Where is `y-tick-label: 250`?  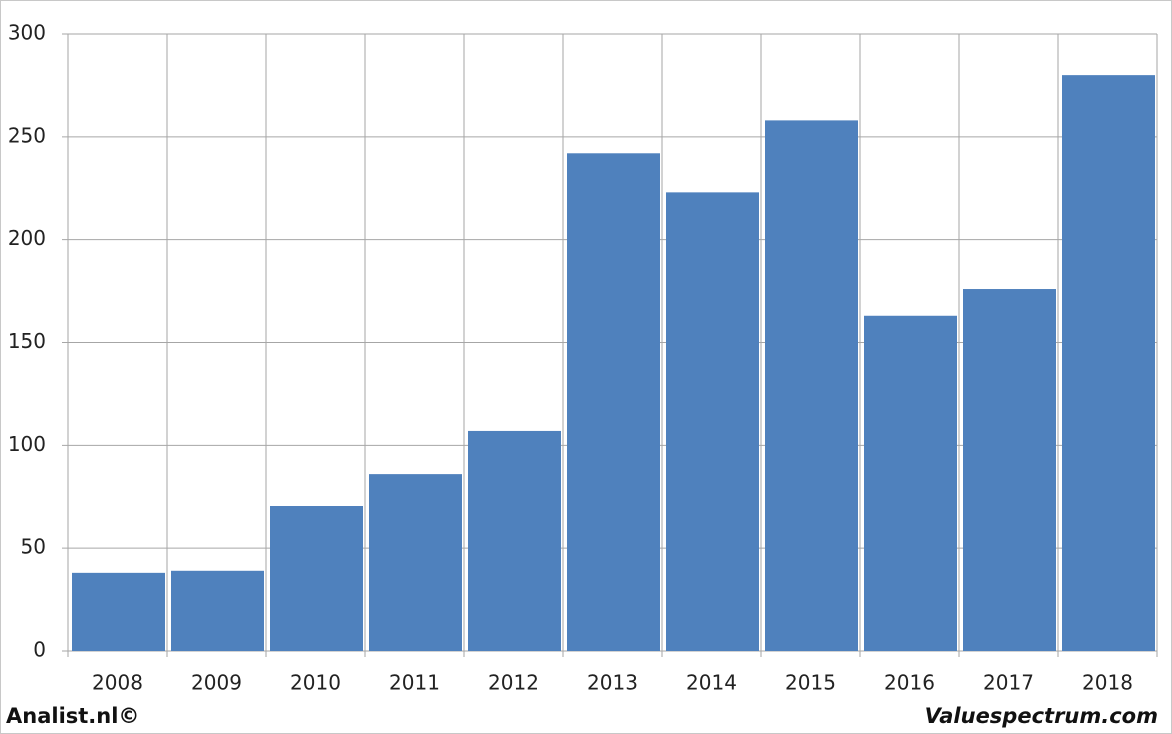
y-tick-label: 250 is located at coordinates (27, 135).